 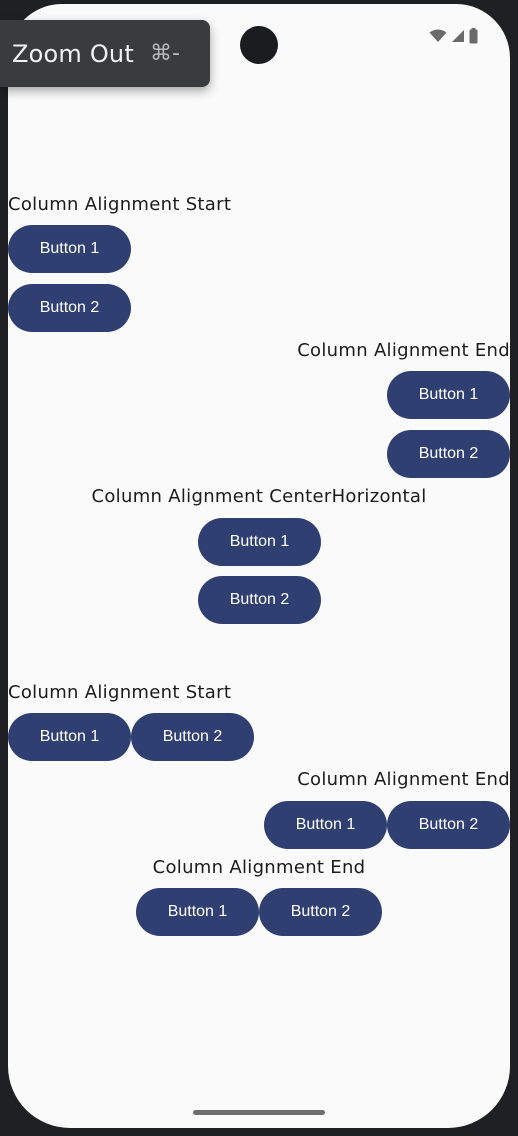 What do you see at coordinates (259, 496) in the screenshot?
I see `section-label-column-center: Column Alignment CenterHorizontal` at bounding box center [259, 496].